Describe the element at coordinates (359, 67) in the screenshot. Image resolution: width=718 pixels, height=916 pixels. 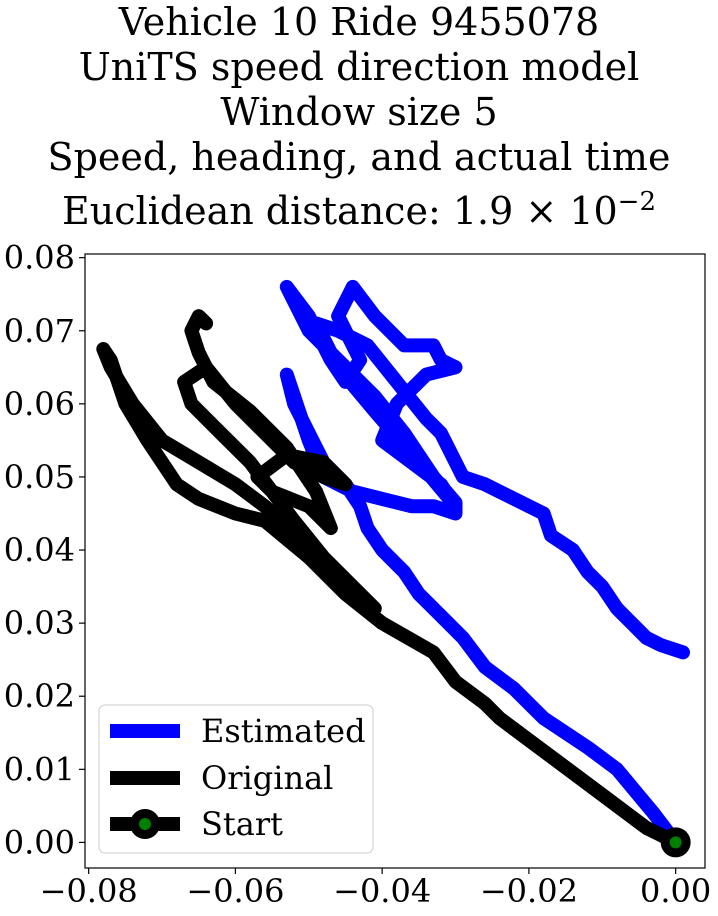
I see `title-line-2: UniTS speed direction model` at that location.